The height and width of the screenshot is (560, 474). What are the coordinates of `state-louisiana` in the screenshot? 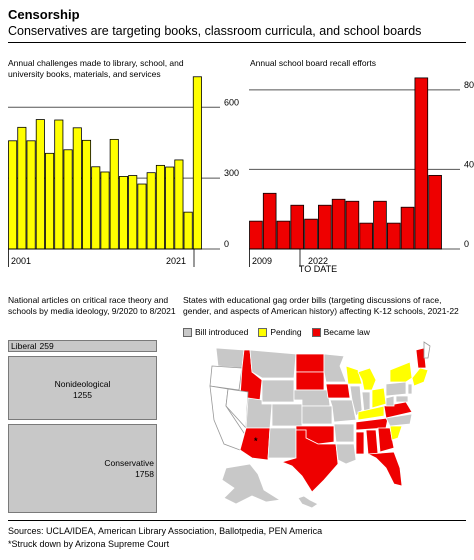 It's located at (346, 454).